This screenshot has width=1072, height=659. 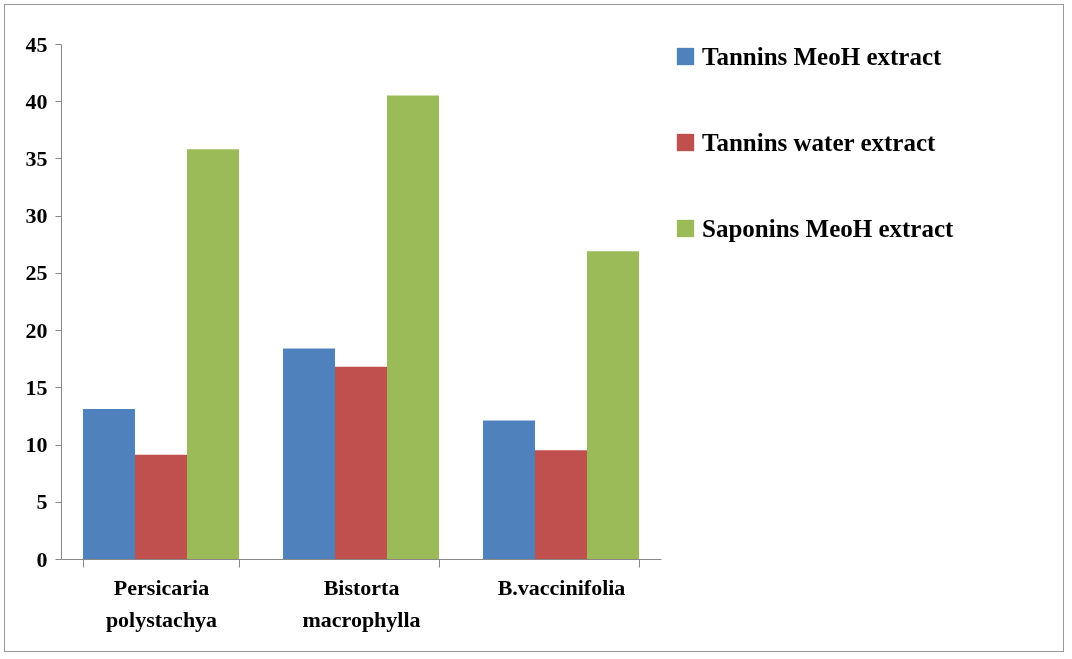 What do you see at coordinates (42, 502) in the screenshot?
I see `y-tick-label: 5` at bounding box center [42, 502].